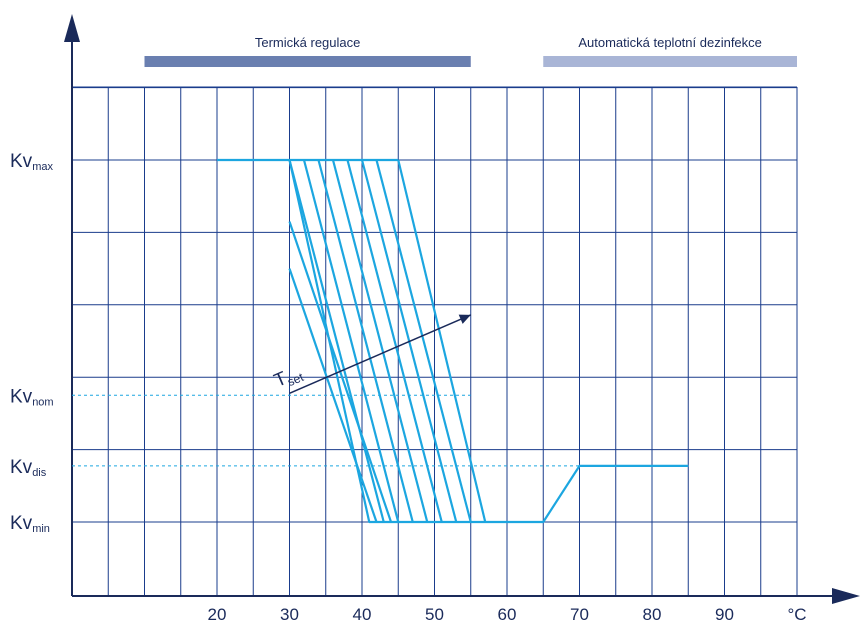 Image resolution: width=862 pixels, height=626 pixels. I want to click on x-tick-label: 90, so click(724, 614).